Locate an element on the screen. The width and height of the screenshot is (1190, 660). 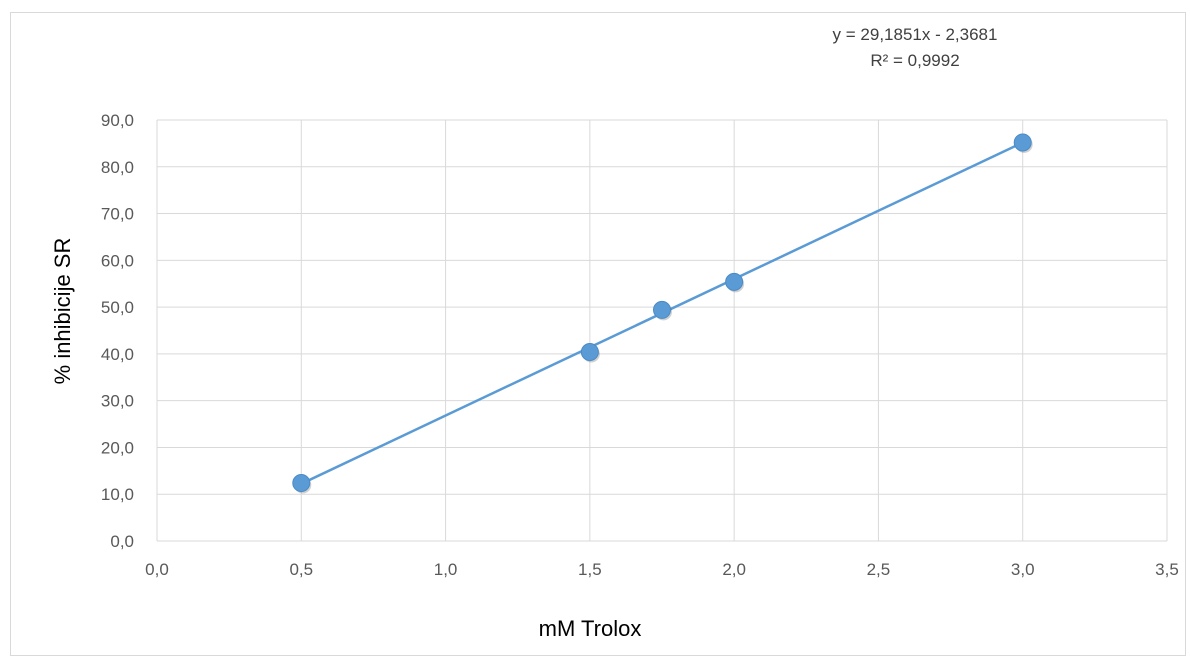
trendline-equation: y = 29,1851x - 2,3681 is located at coordinates (915, 34).